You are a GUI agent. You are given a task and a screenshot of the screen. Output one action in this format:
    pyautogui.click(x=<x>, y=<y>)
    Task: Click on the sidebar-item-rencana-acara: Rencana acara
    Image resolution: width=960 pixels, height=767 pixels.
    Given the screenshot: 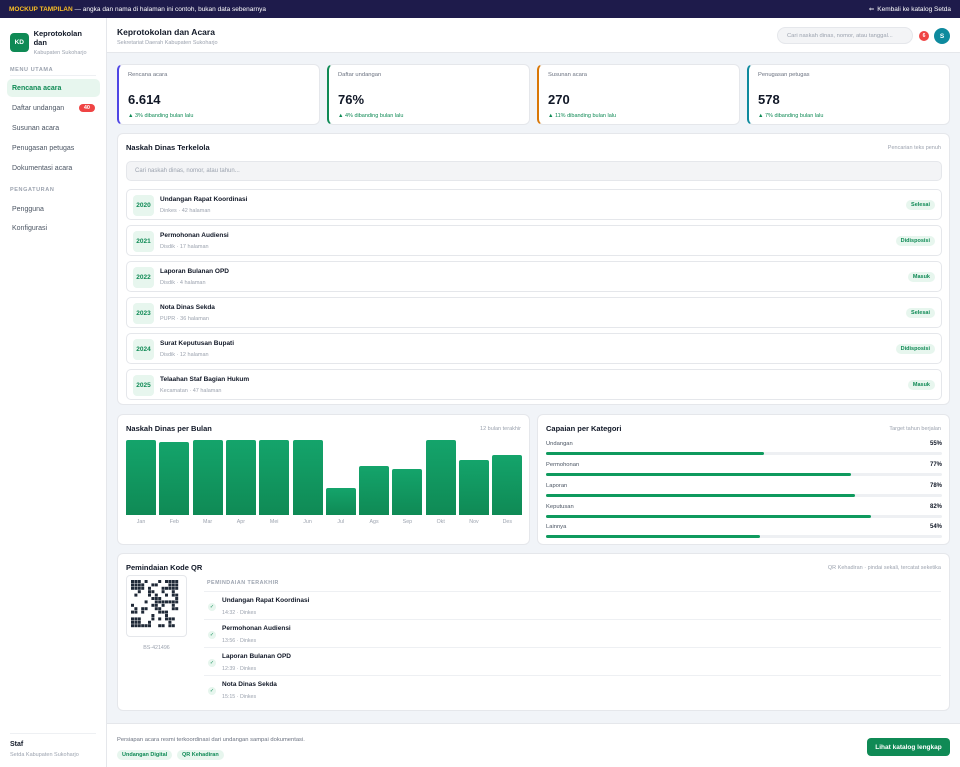 What is the action you would take?
    pyautogui.click(x=53, y=88)
    